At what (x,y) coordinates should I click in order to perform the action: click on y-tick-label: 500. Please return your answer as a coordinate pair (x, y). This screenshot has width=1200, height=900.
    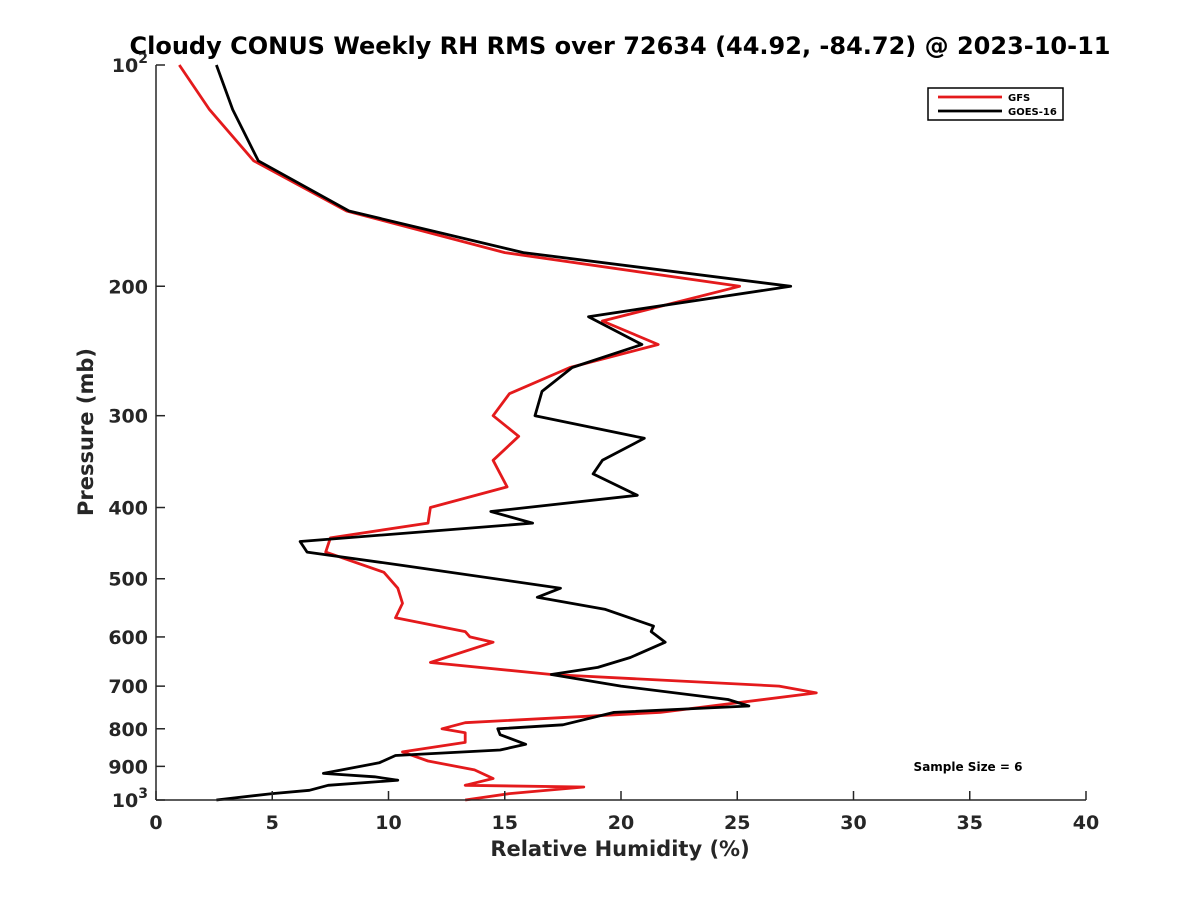
    Looking at the image, I should click on (128, 580).